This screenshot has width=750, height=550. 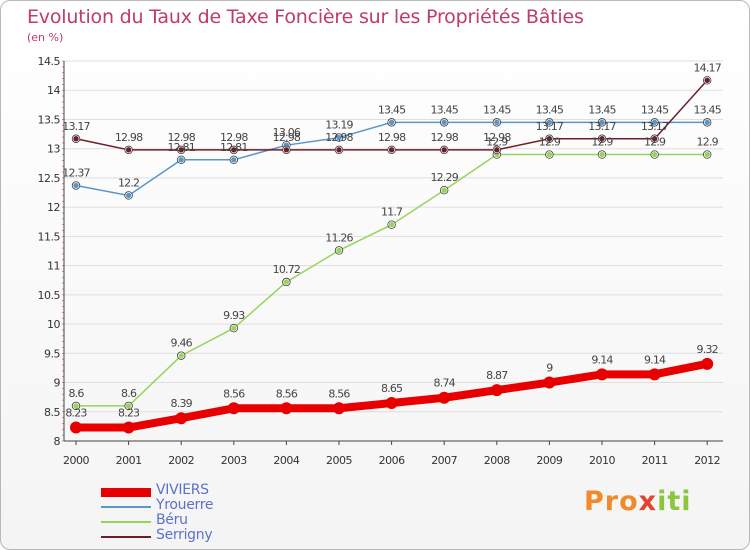 What do you see at coordinates (444, 460) in the screenshot?
I see `x-tick-label: 2007` at bounding box center [444, 460].